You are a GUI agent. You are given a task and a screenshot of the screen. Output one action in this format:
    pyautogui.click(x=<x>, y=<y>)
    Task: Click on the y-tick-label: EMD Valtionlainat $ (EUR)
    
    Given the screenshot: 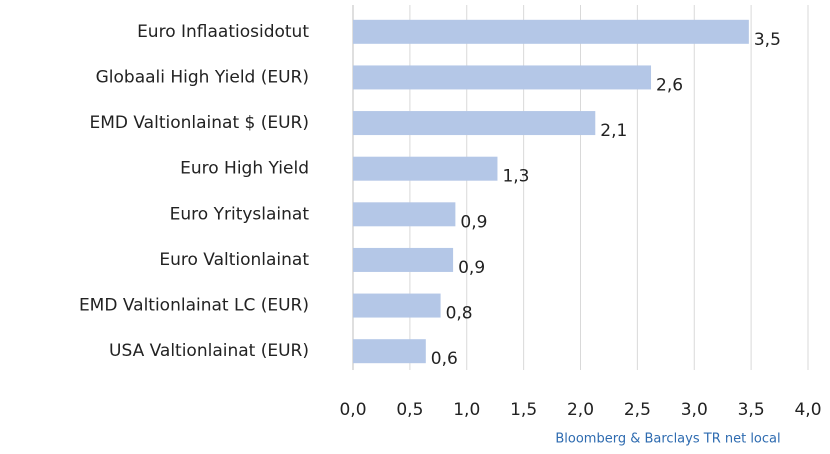 What is the action you would take?
    pyautogui.click(x=199, y=123)
    